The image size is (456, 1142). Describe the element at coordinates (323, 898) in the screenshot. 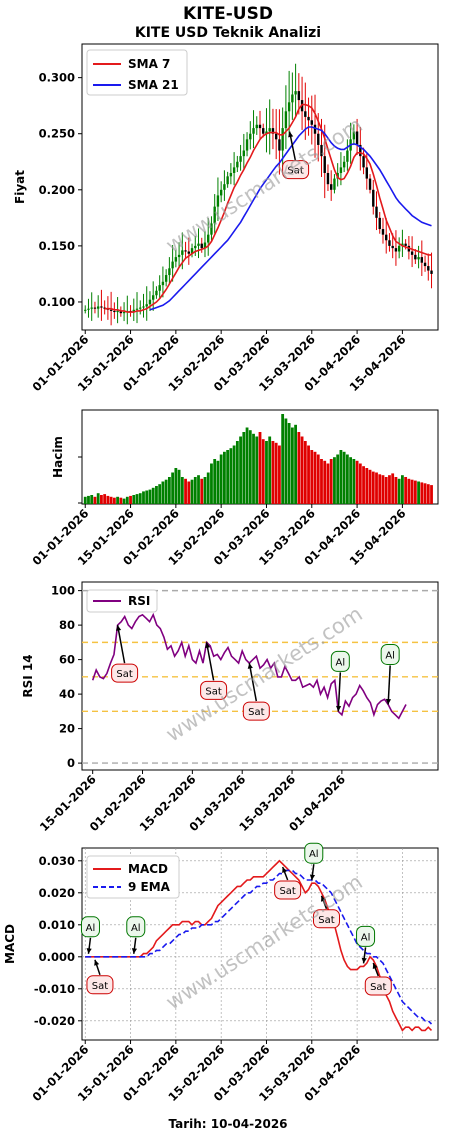

I see `macd-annot-5-arrowhead` at that location.